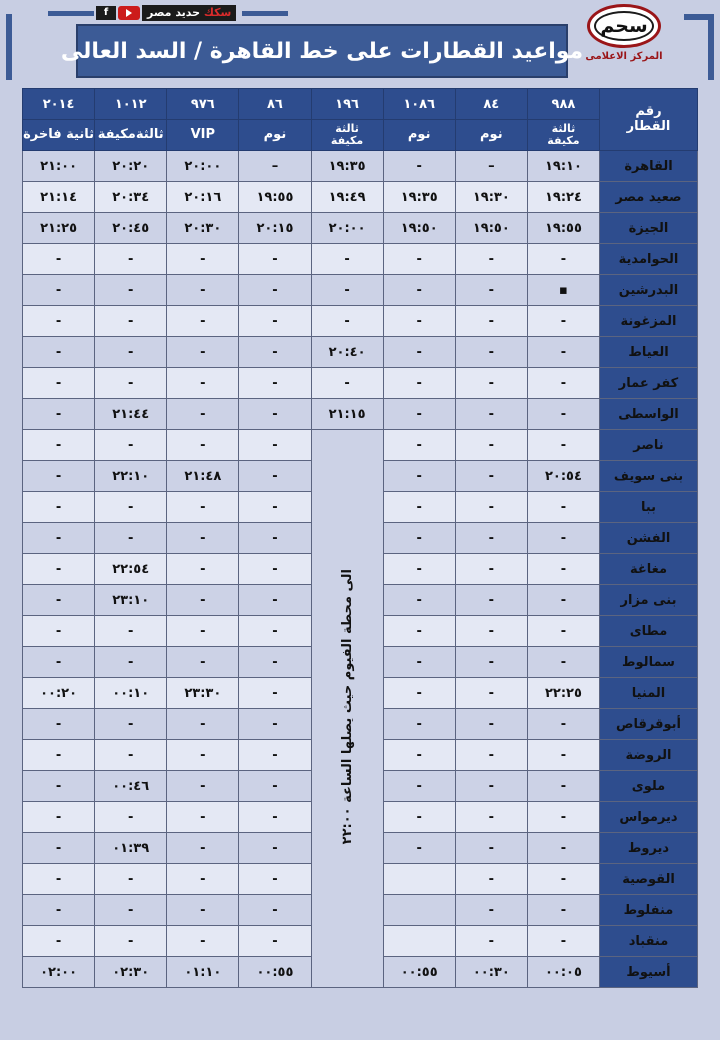  I want to click on table-row: ملوى - - - - -٠٠:٤٦-, so click(359, 786).